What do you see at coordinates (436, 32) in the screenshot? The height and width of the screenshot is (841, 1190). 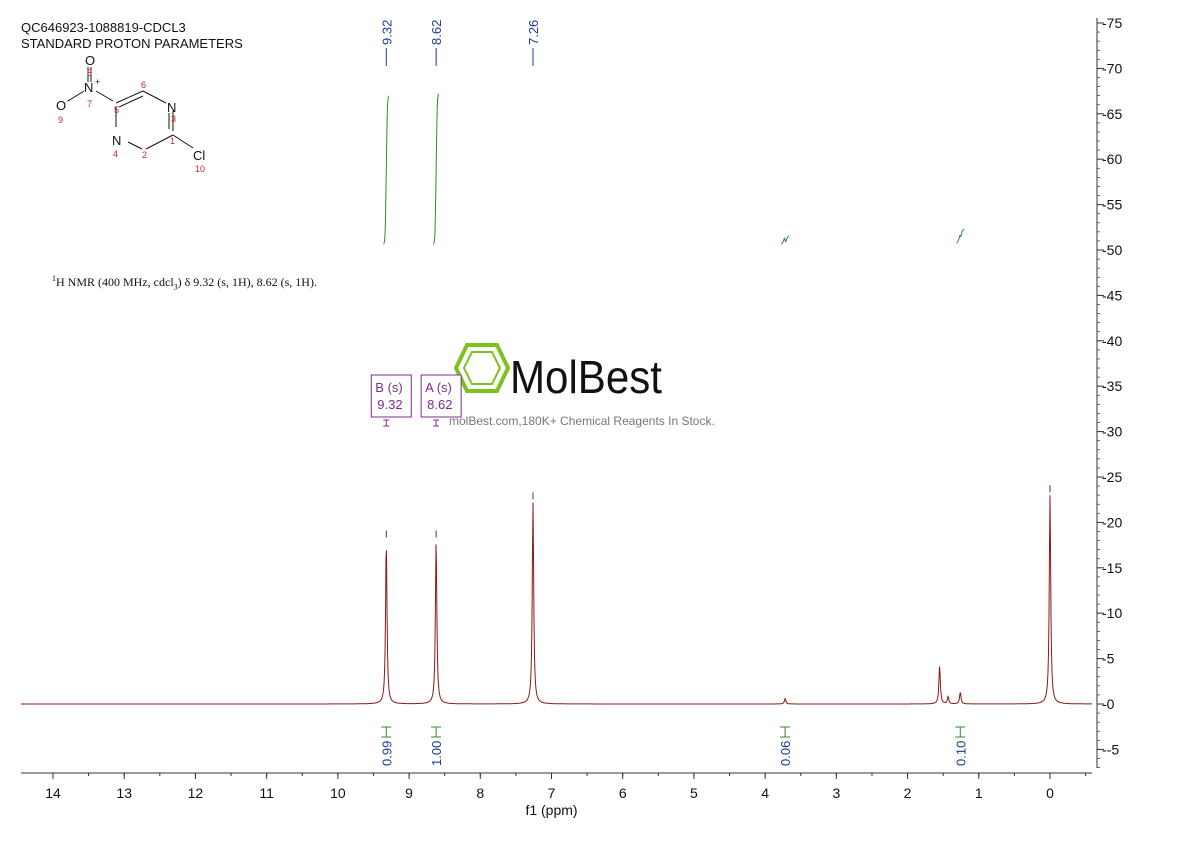 I see `peak-label: 8.62` at bounding box center [436, 32].